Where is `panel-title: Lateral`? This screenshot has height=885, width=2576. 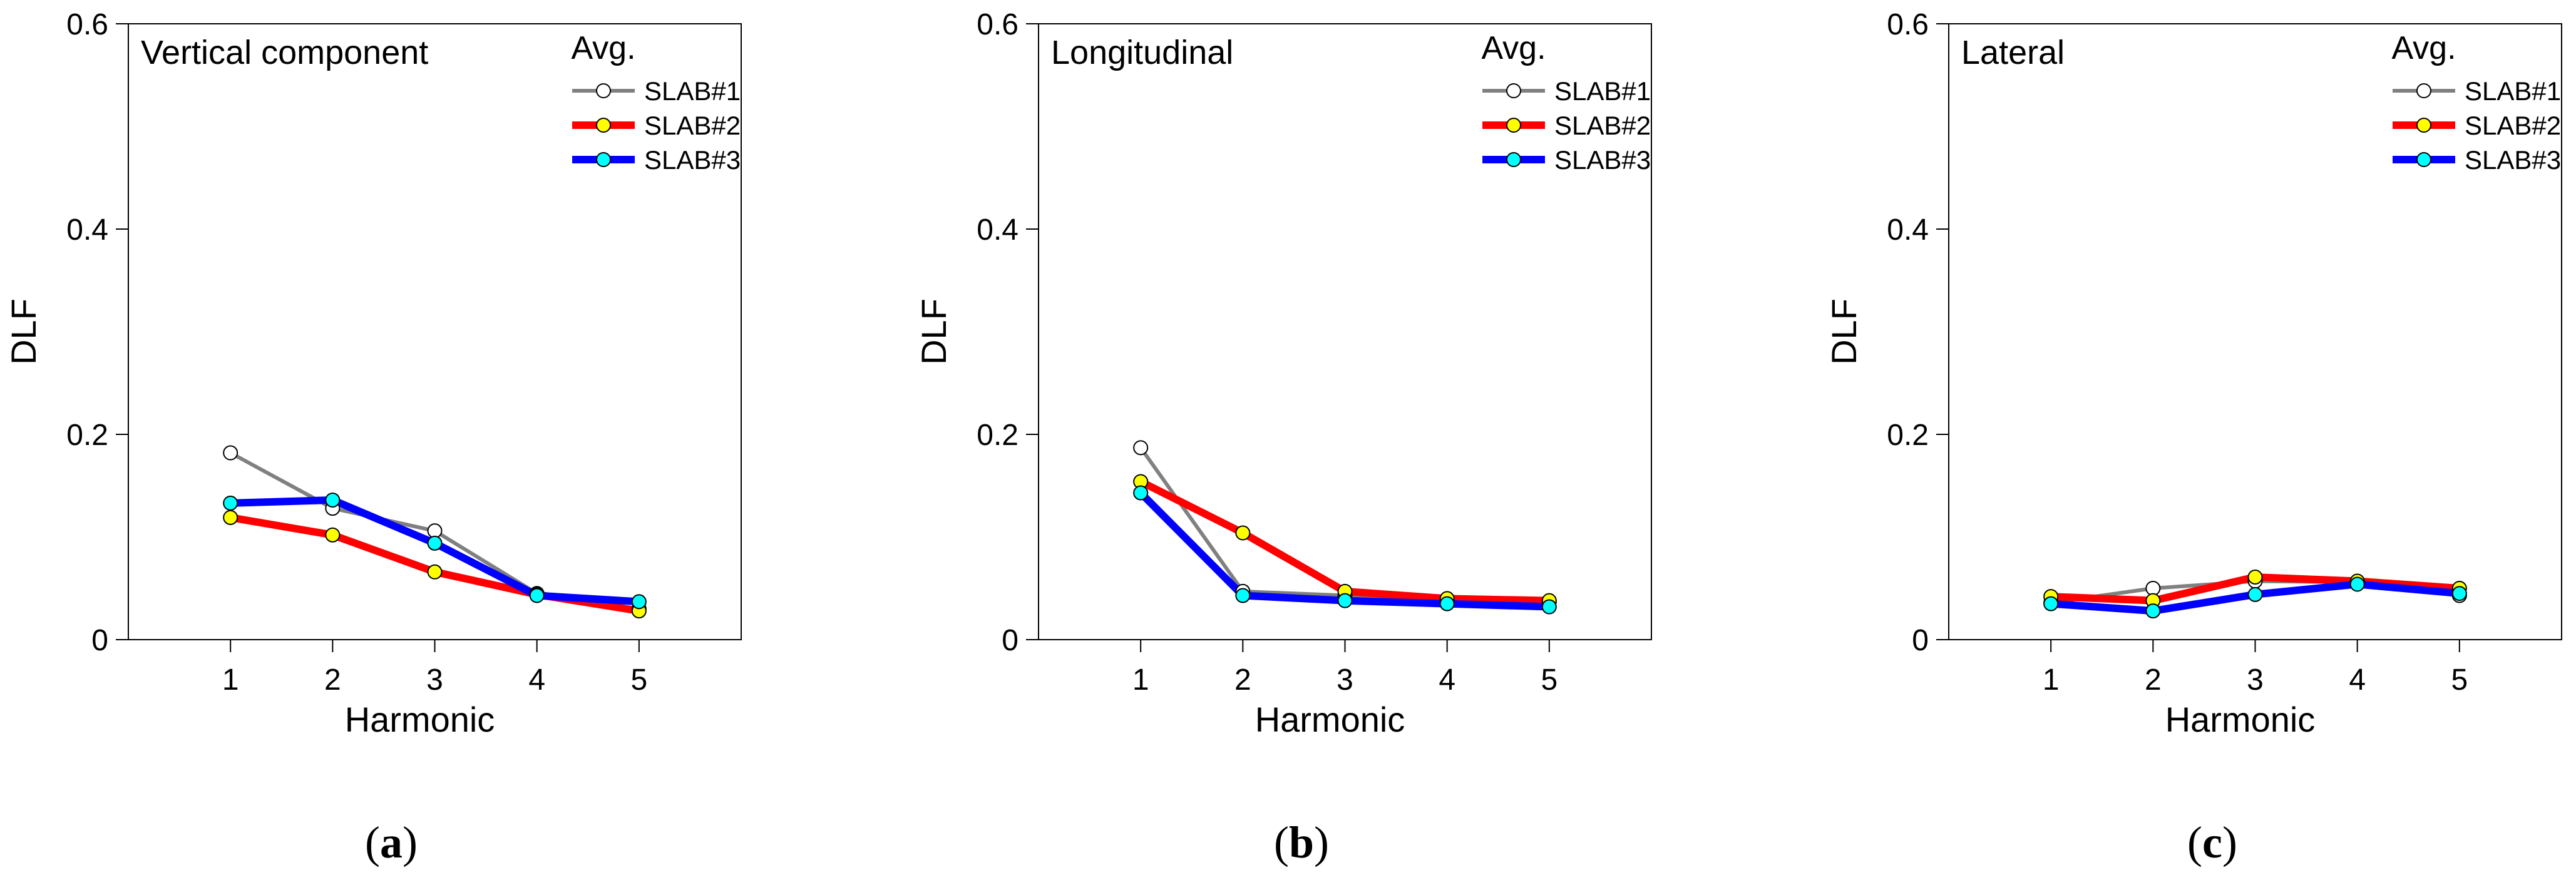 panel-title: Lateral is located at coordinates (2013, 52).